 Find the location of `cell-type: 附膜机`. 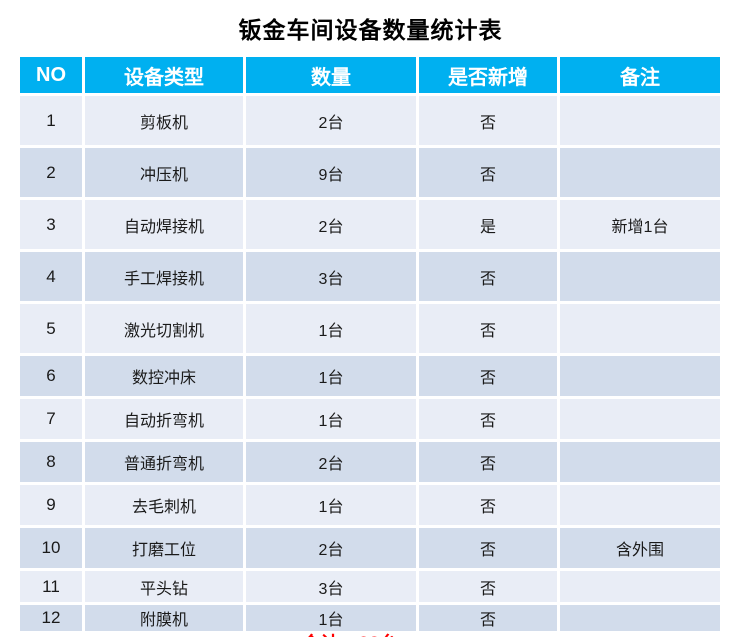

cell-type: 附膜机 is located at coordinates (164, 618).